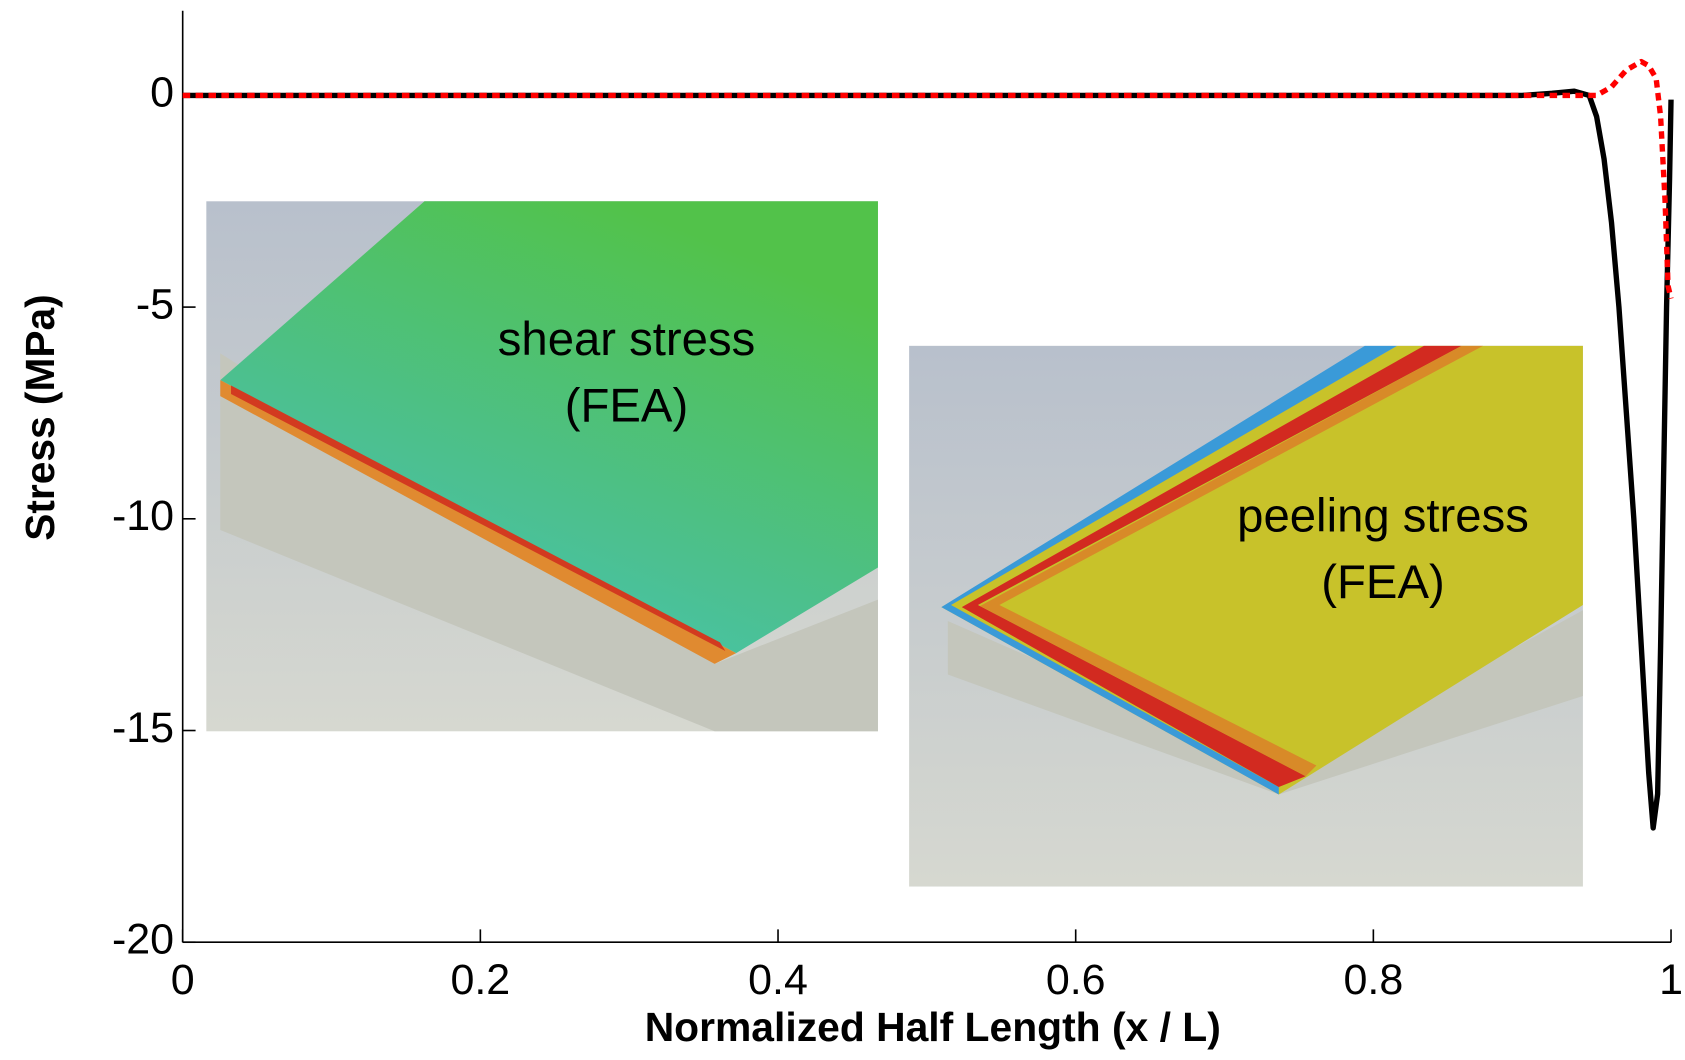  Describe the element at coordinates (778, 980) in the screenshot. I see `x-tick-label: 0.4` at that location.